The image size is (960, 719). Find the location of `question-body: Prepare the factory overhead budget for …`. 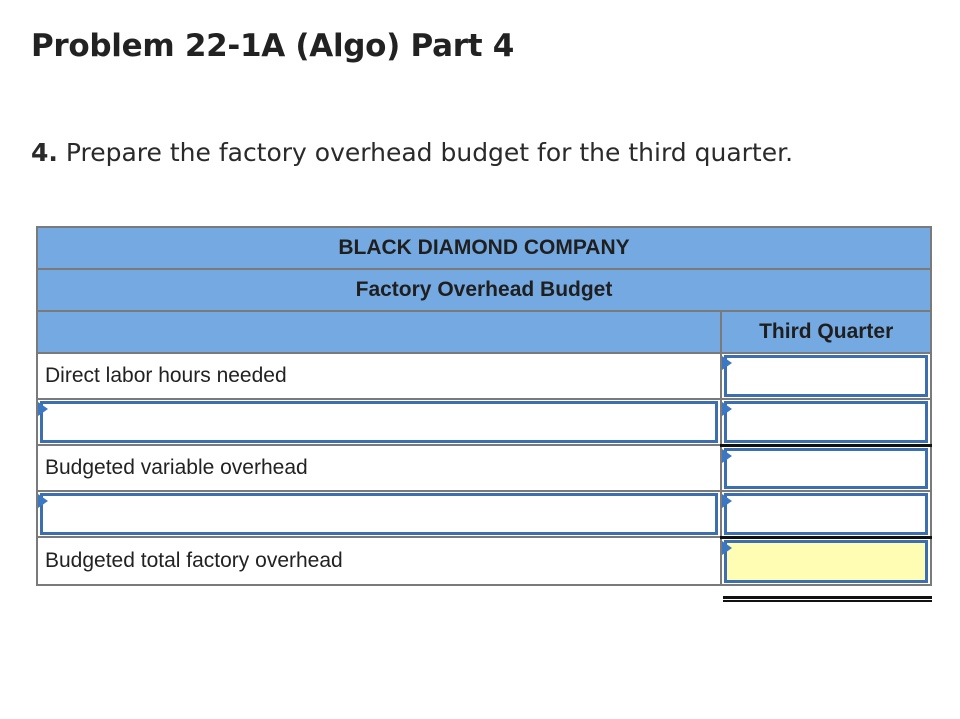

question-body: Prepare the factory overhead budget for … is located at coordinates (425, 152).